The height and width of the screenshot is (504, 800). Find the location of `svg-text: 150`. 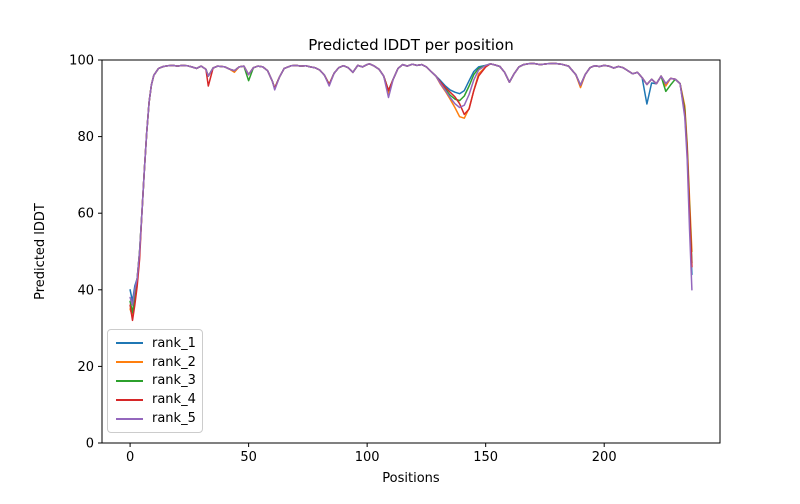

svg-text: 150 is located at coordinates (485, 457).